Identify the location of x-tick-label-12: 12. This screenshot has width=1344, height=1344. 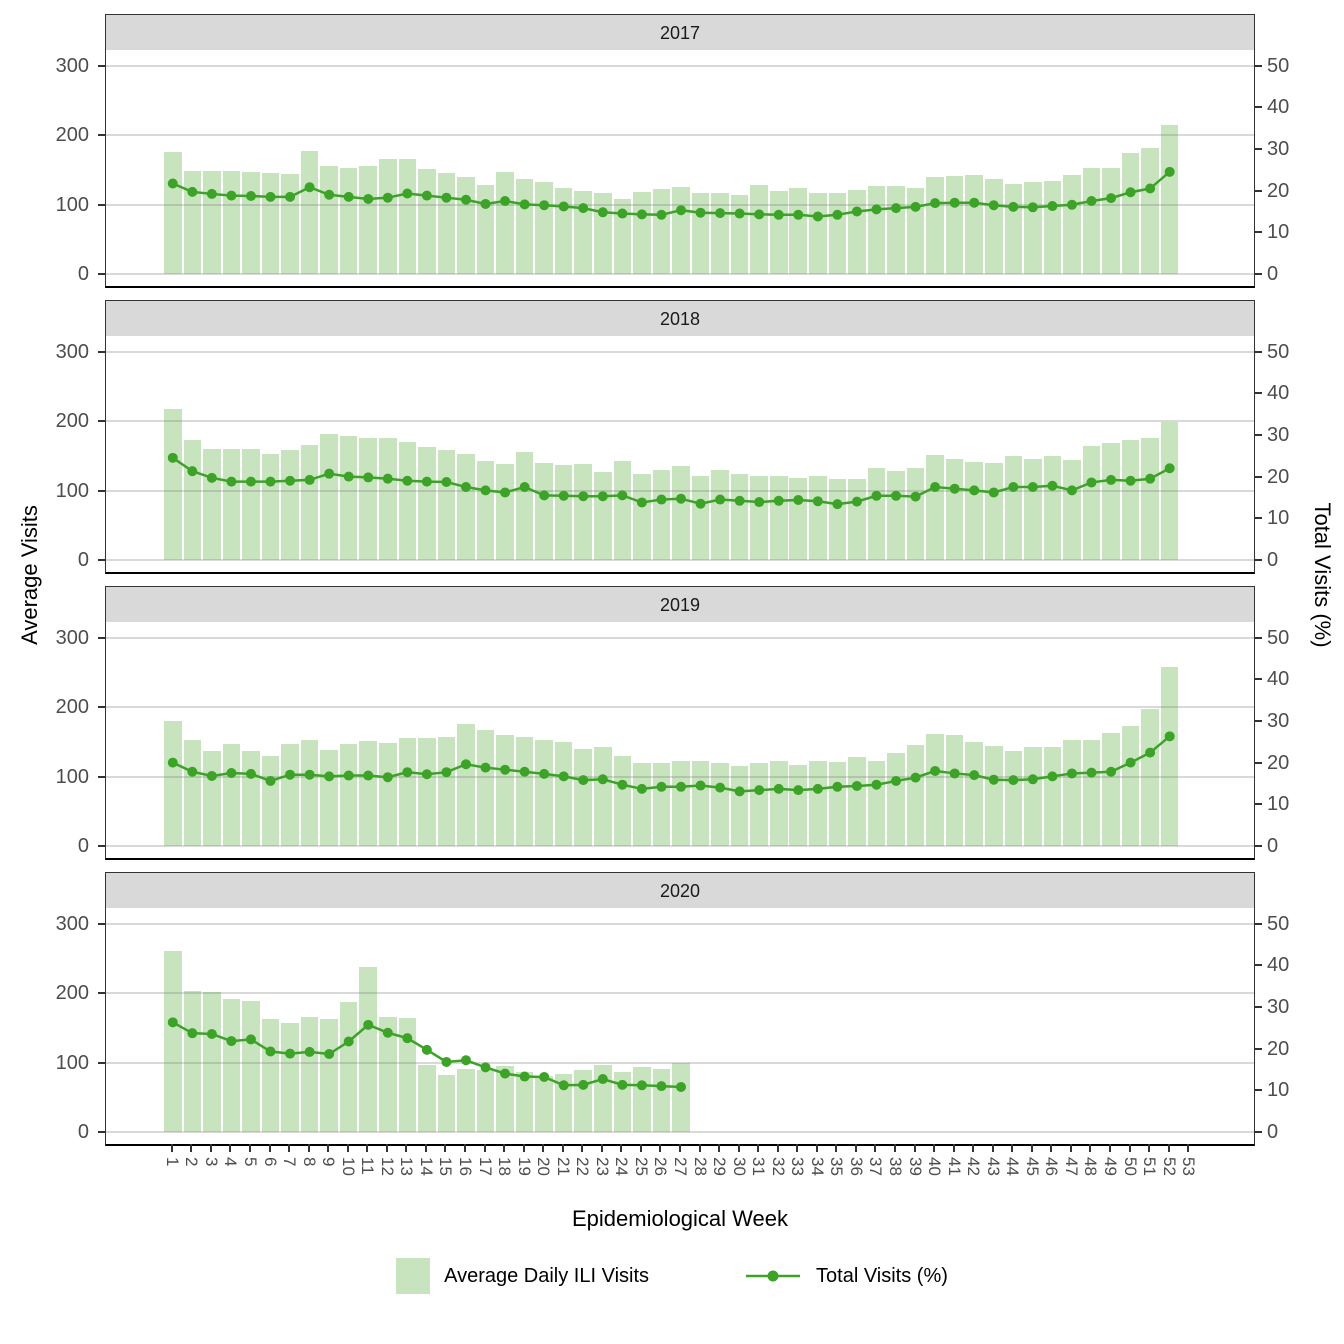
(387, 1166).